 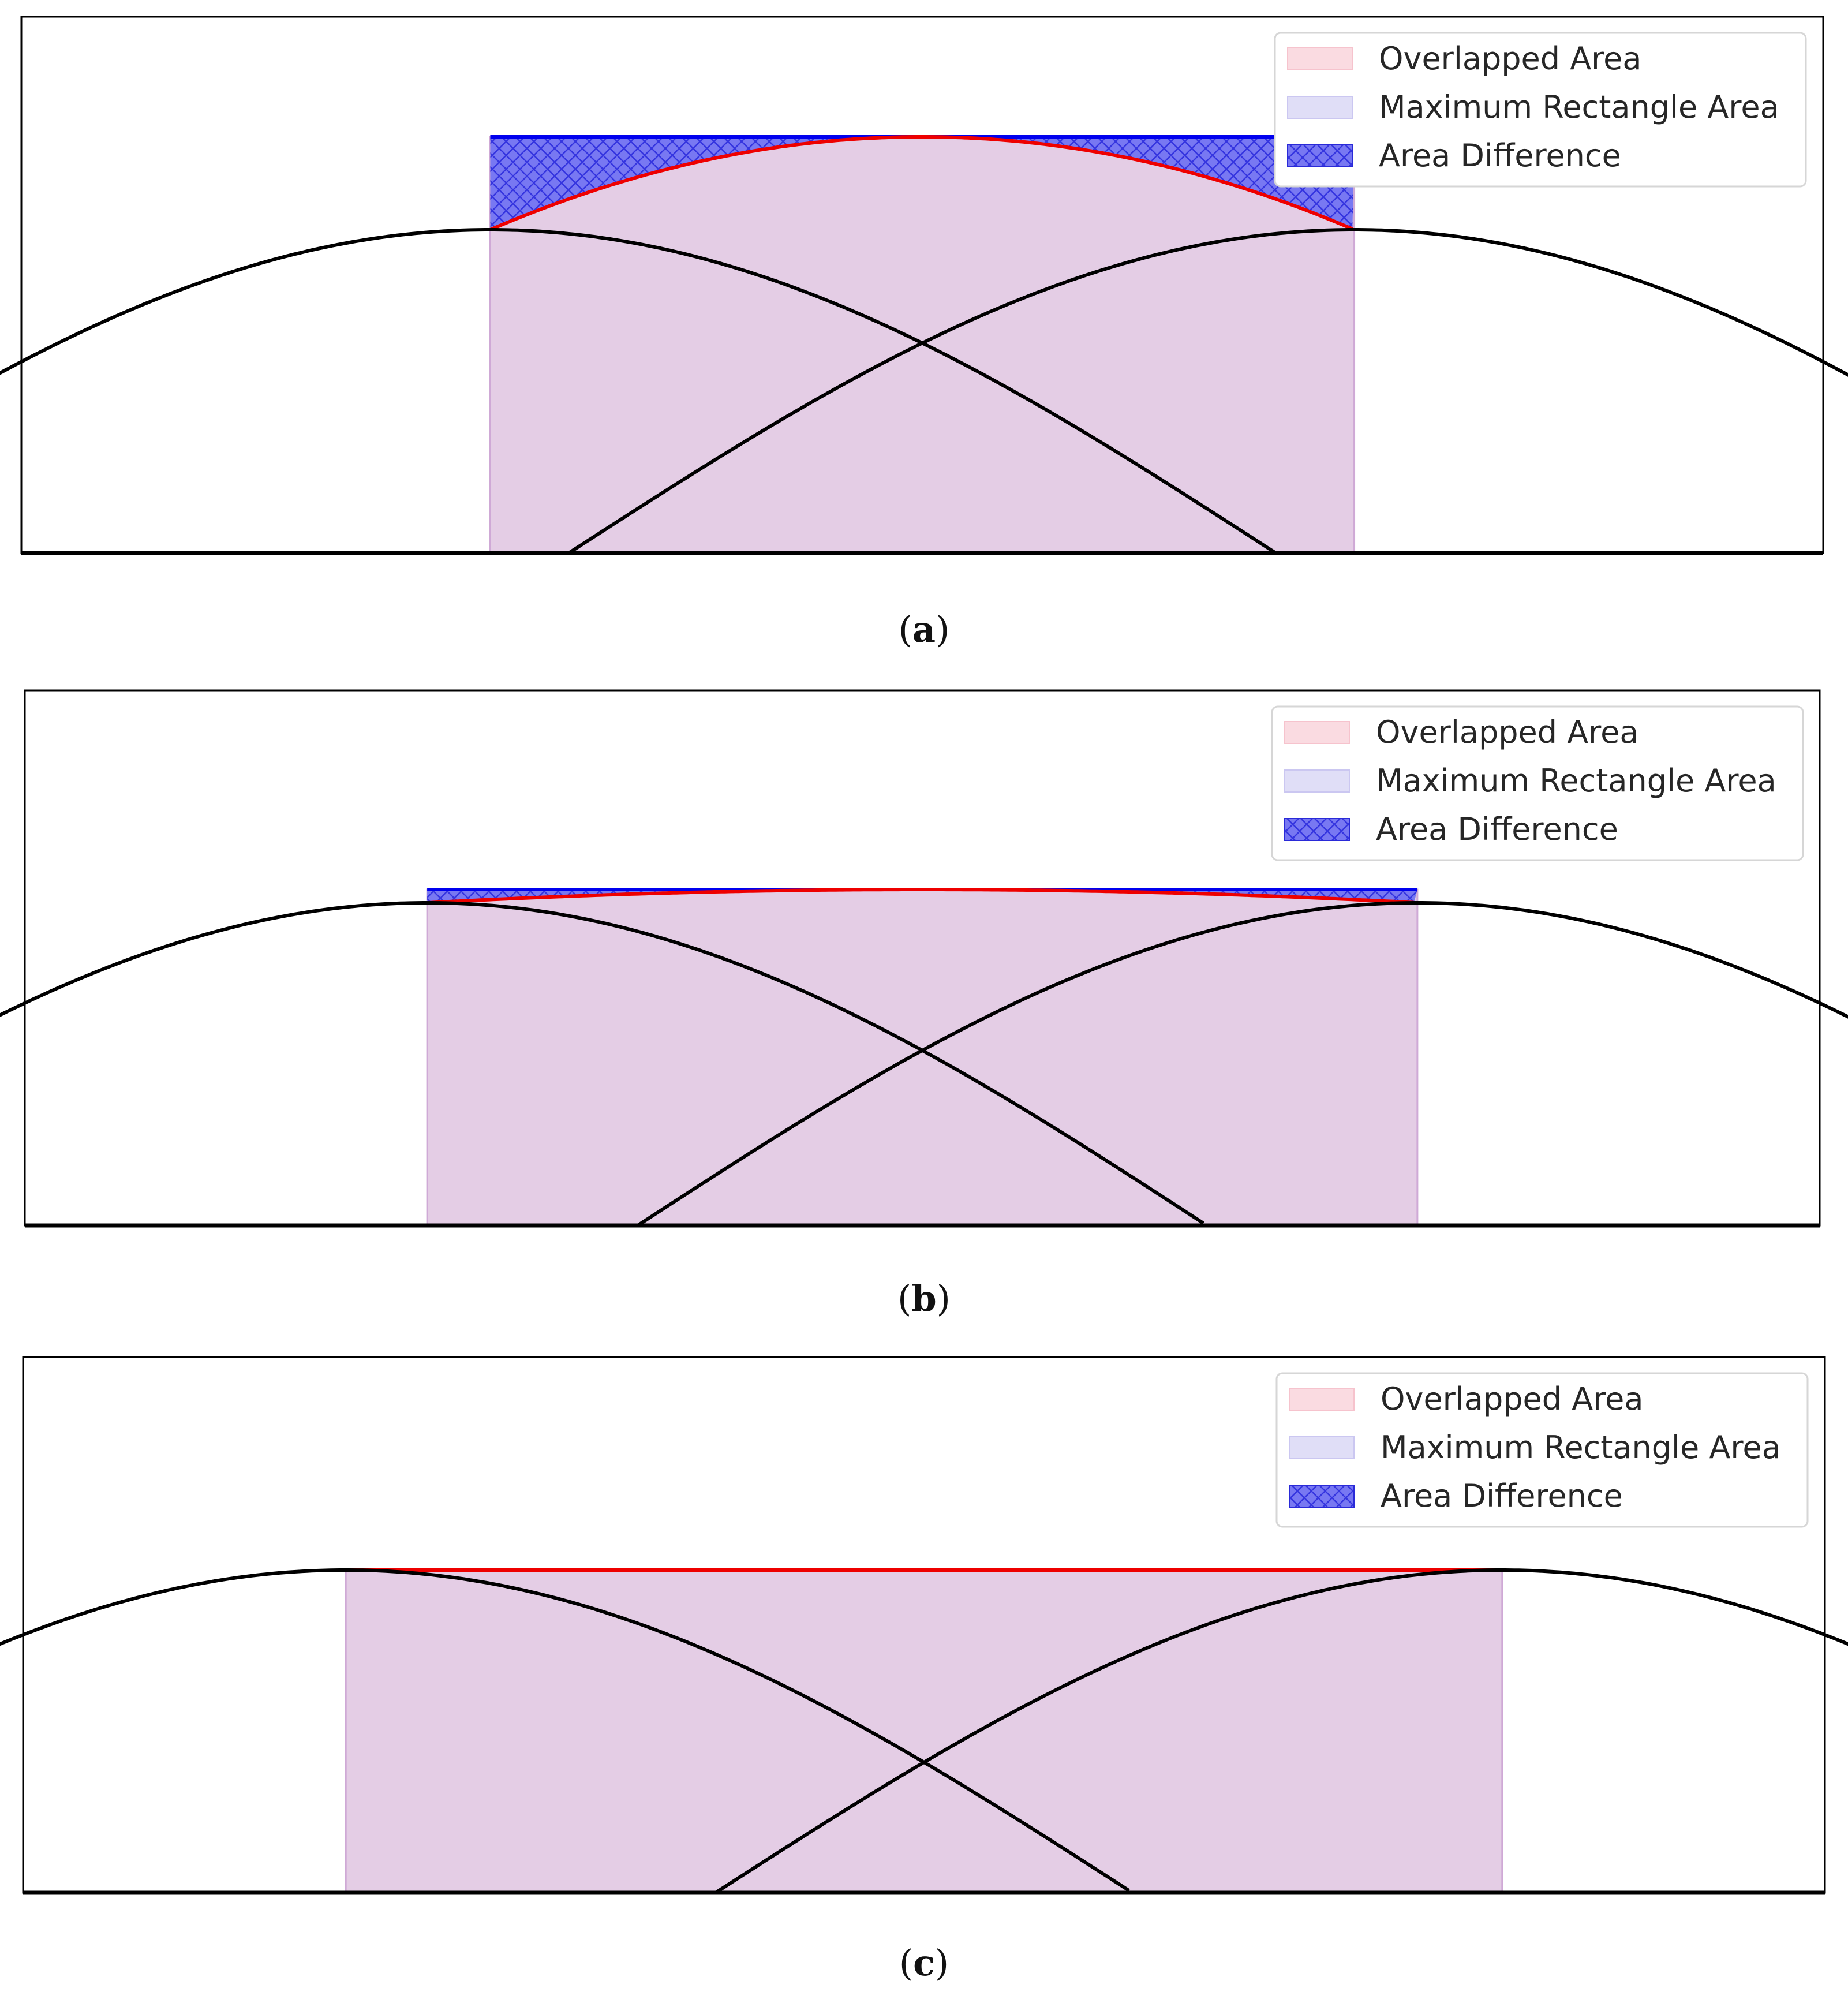 What do you see at coordinates (924, 1298) in the screenshot?
I see `caption-b: (b)` at bounding box center [924, 1298].